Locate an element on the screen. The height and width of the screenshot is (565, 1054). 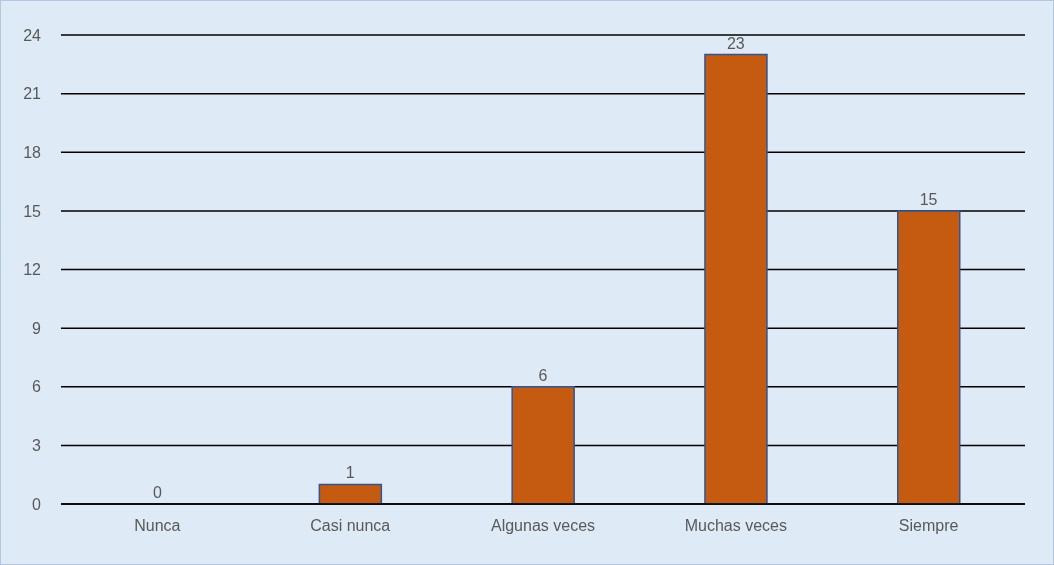
y-tick-label: 15 is located at coordinates (32, 211).